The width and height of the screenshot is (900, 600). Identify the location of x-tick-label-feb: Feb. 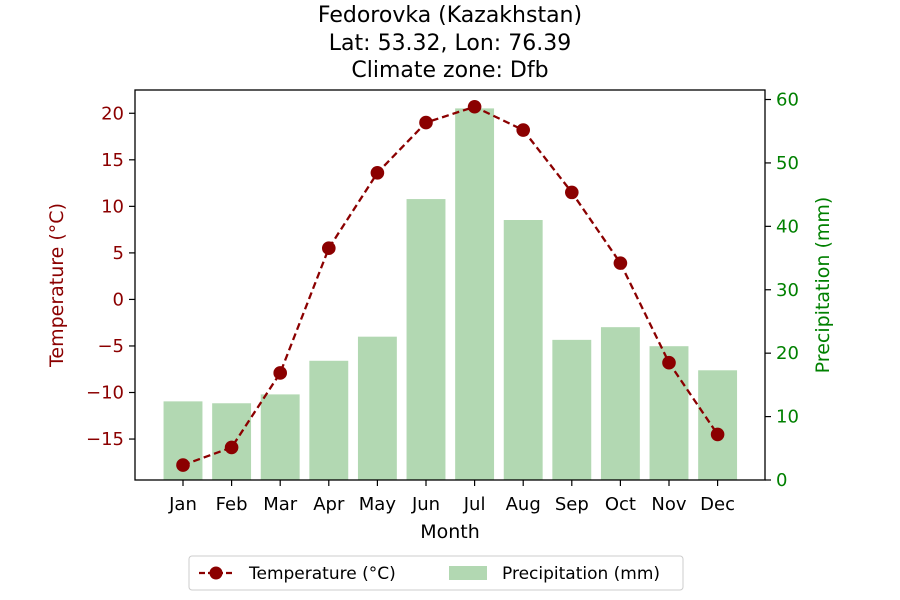
(232, 504).